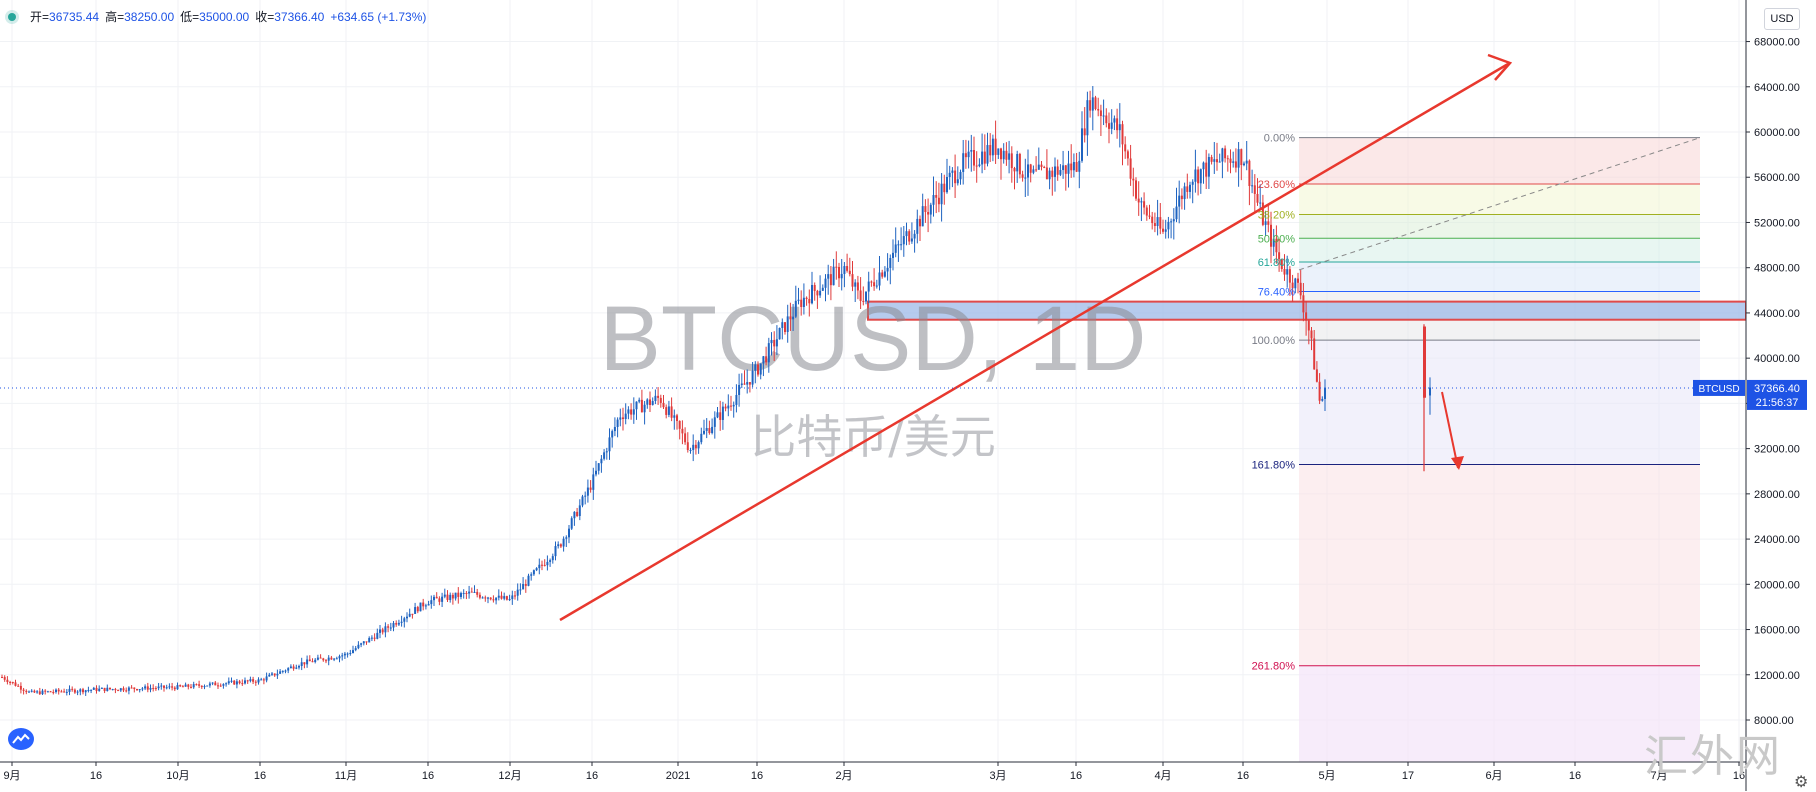 Image resolution: width=1816 pixels, height=792 pixels. I want to click on price-tick-label: 52000.00, so click(1777, 223).